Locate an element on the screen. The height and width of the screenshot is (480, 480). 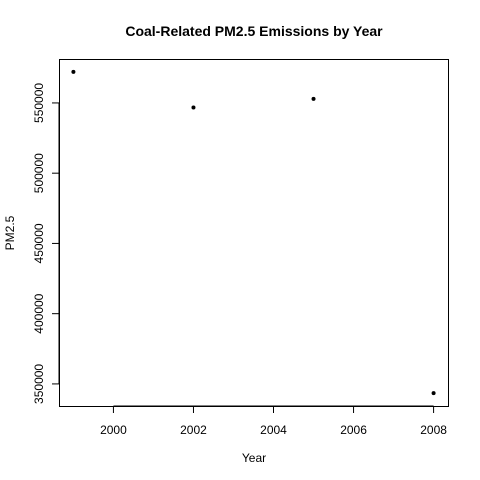
x-tick-label: 2006 is located at coordinates (353, 430).